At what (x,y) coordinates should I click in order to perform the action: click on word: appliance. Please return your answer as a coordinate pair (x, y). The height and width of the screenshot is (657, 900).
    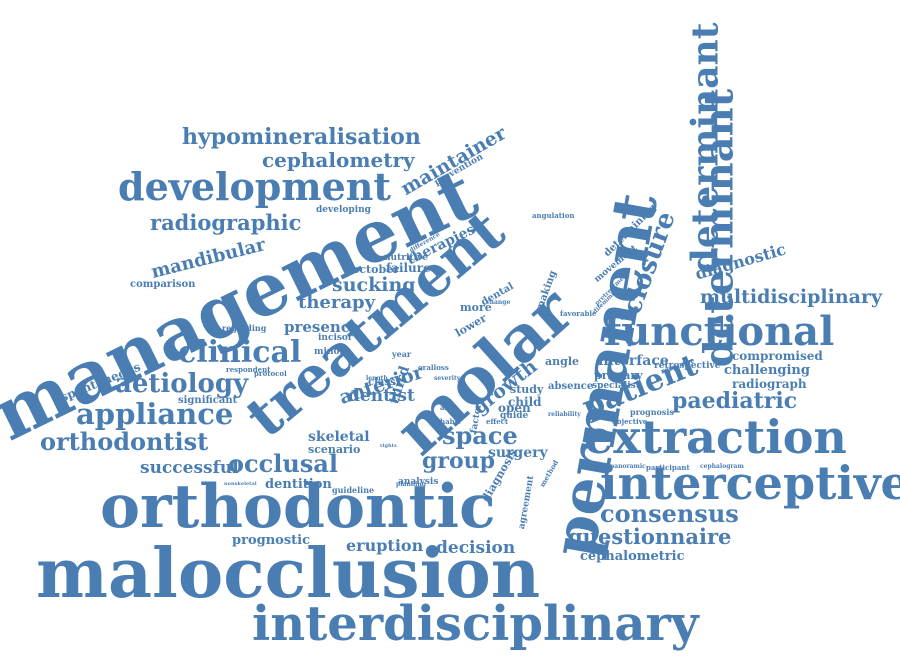
    Looking at the image, I should click on (155, 414).